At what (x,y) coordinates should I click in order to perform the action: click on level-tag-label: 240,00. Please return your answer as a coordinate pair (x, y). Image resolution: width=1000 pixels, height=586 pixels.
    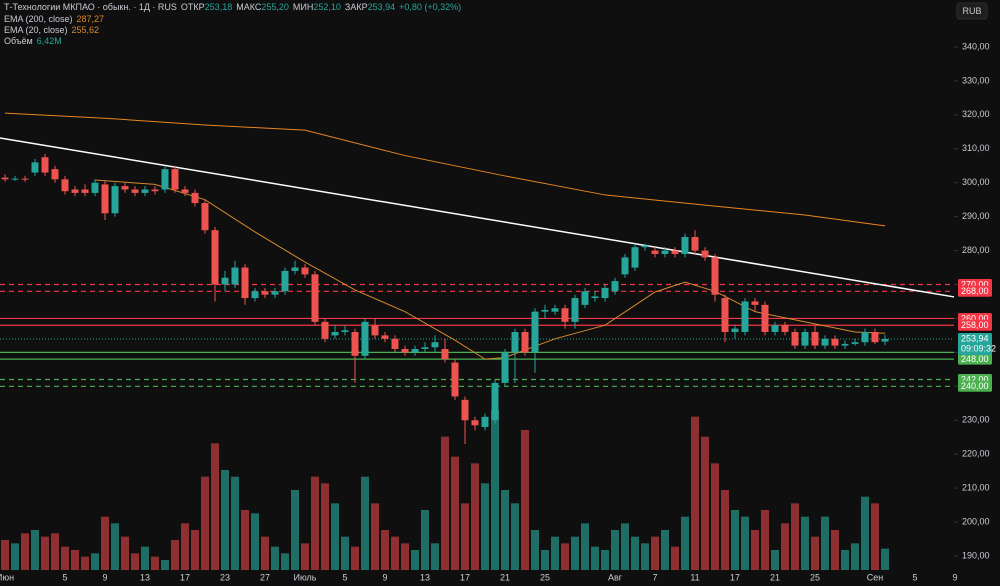
    Looking at the image, I should click on (975, 386).